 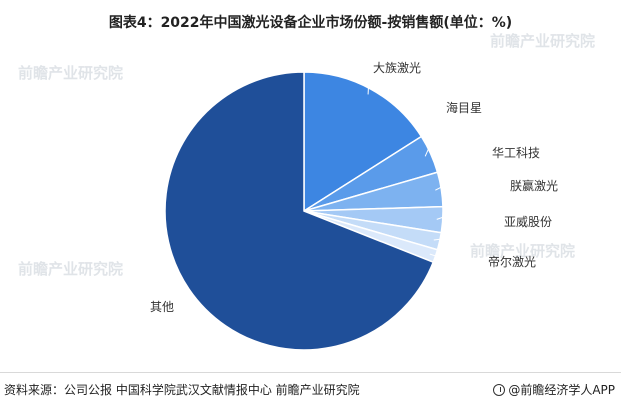 I want to click on slice-label: 帝尔激光, so click(x=512, y=261).